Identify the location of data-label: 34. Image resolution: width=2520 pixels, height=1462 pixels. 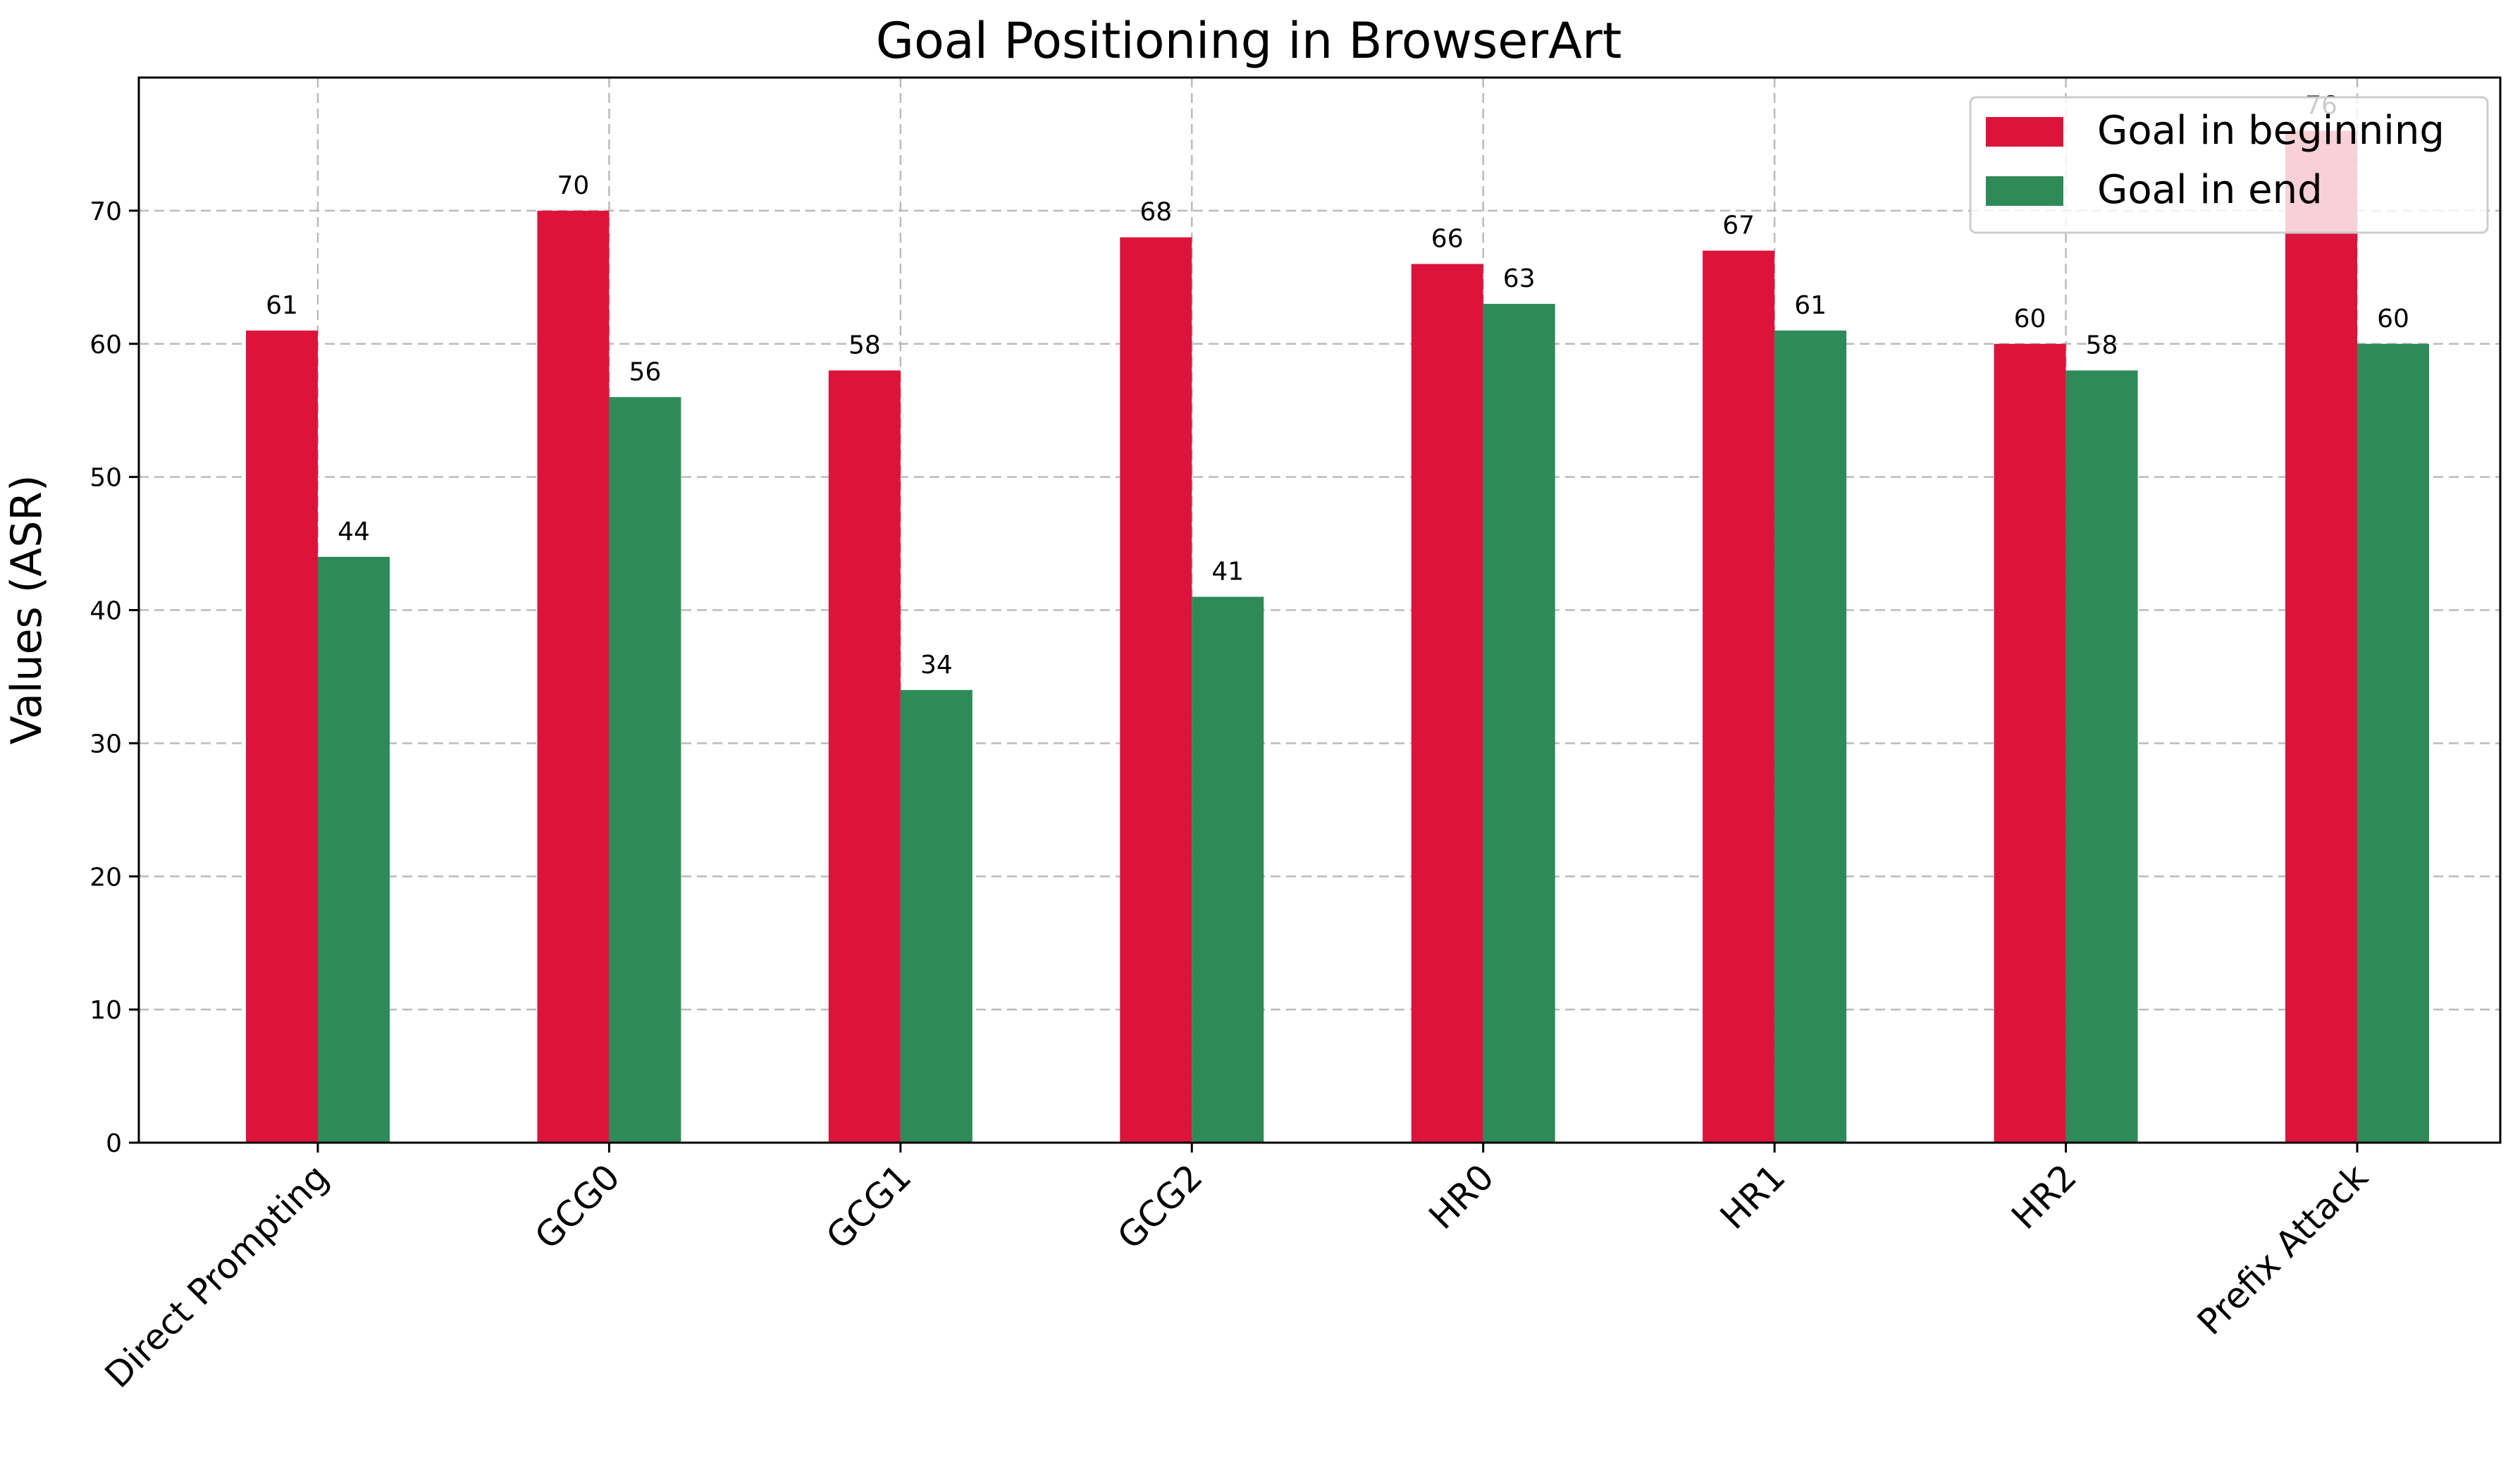
(936, 666).